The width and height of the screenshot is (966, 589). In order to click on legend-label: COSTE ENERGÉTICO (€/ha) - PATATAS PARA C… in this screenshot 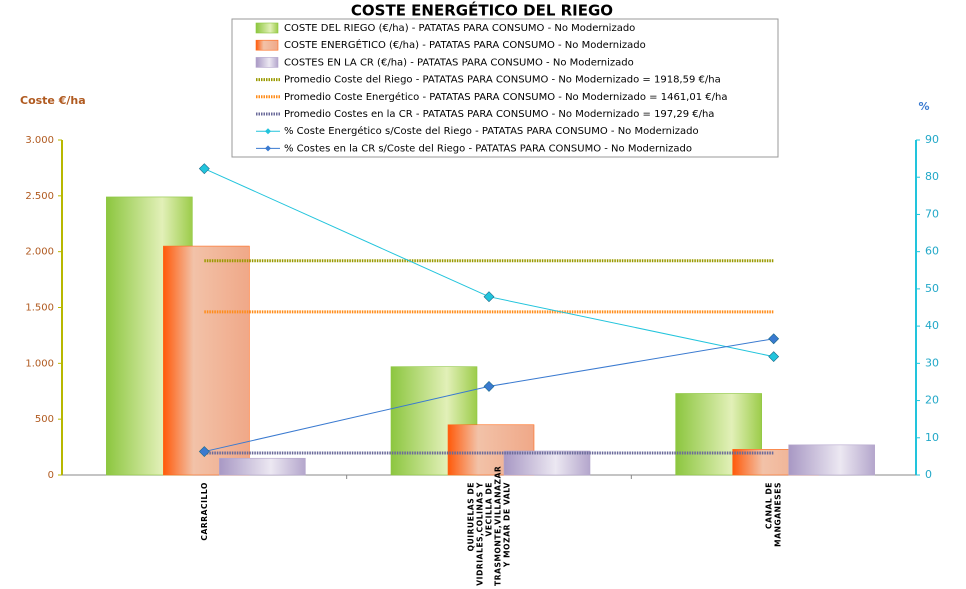, I will do `click(465, 44)`.